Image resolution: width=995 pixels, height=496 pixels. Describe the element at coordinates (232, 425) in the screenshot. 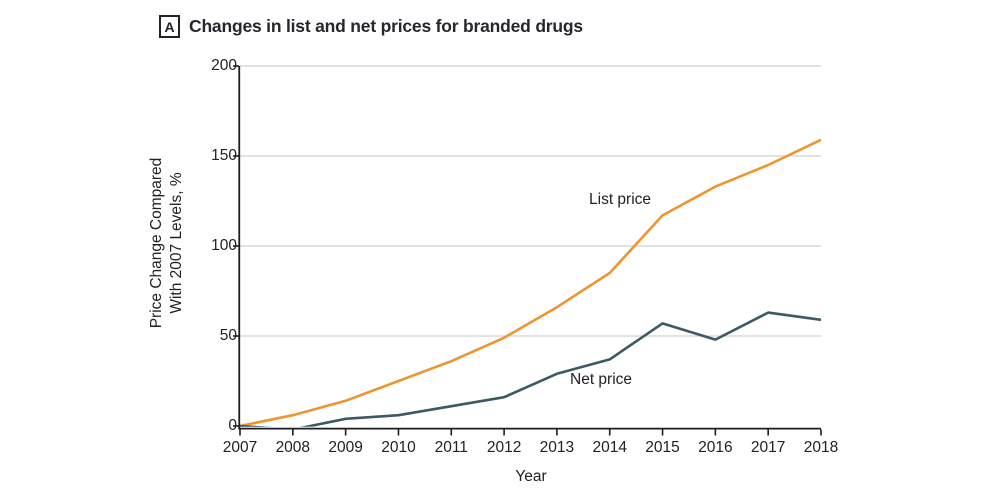

I see `y-tick-label-0: 0` at that location.